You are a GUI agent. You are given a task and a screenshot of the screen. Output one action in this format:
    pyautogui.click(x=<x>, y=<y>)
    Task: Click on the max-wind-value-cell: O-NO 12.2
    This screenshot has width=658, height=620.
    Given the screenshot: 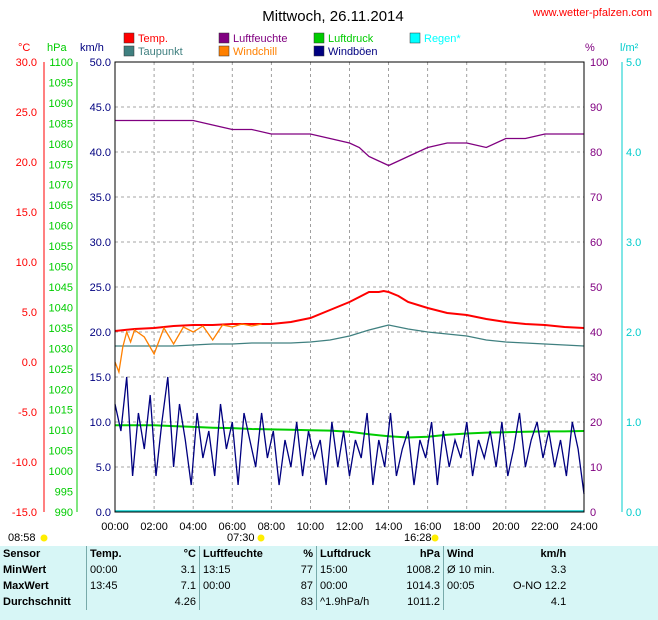 What is the action you would take?
    pyautogui.click(x=539, y=586)
    